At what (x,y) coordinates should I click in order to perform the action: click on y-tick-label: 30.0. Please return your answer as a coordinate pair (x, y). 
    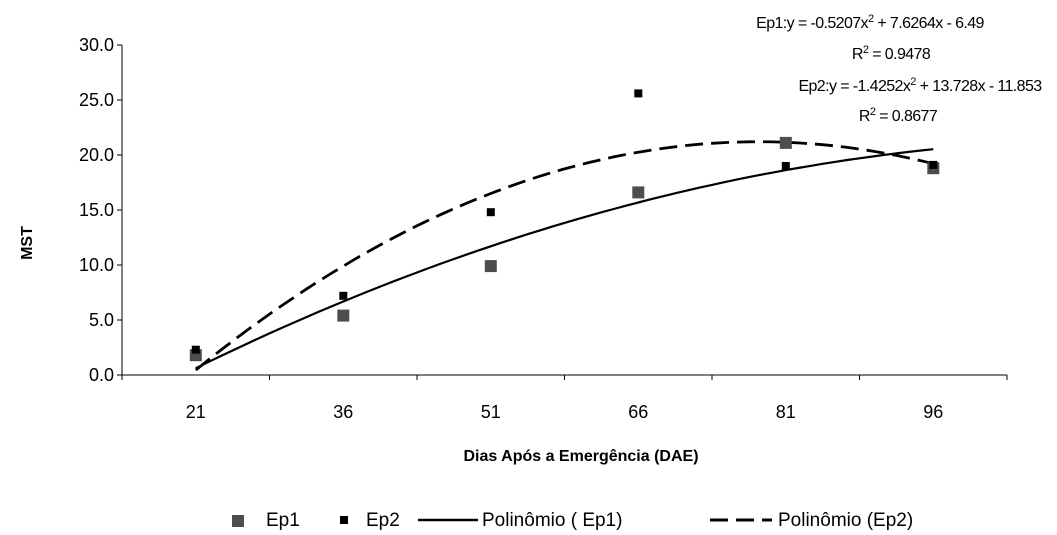
    Looking at the image, I should click on (96, 45).